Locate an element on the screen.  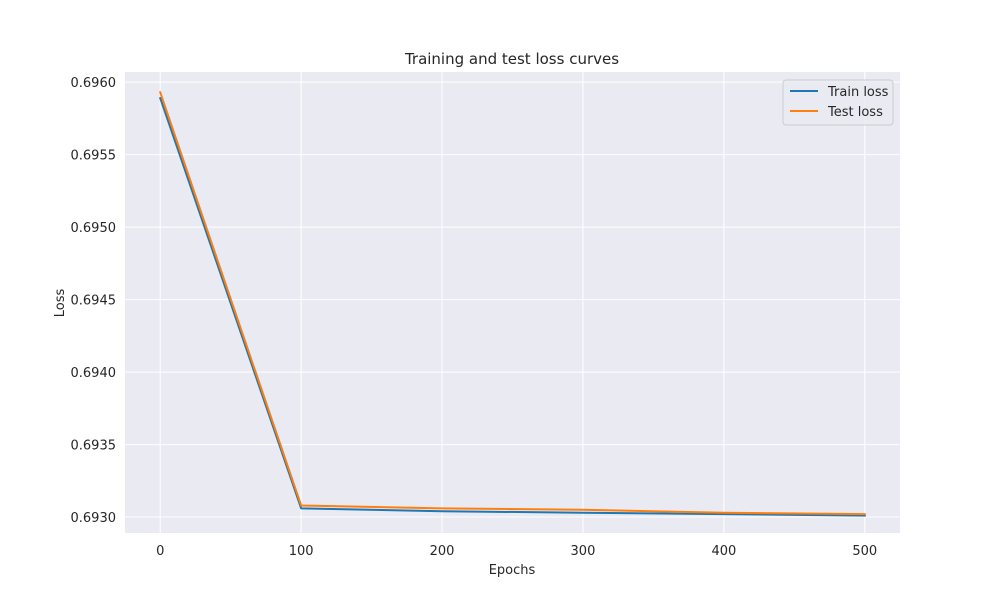
y-tick-label: 0.6935 is located at coordinates (94, 446).